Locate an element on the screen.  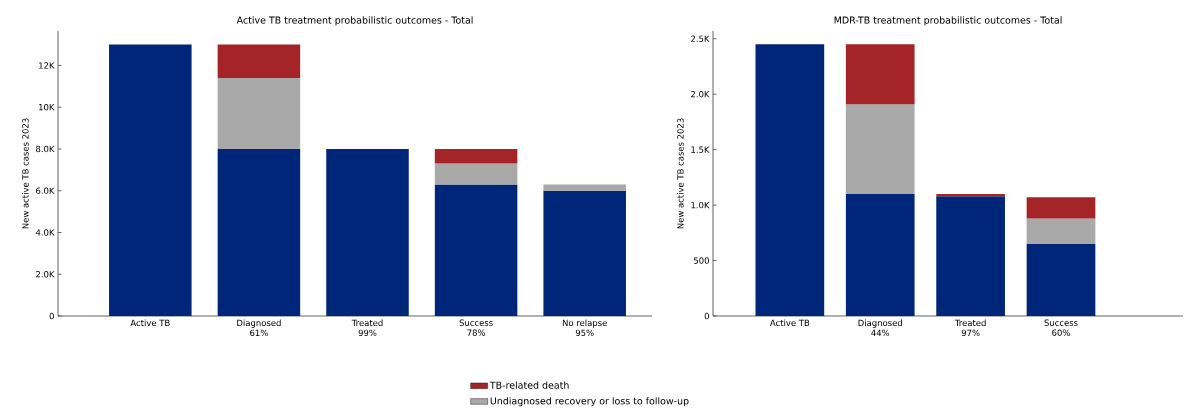
y-tick-label: 4.0K is located at coordinates (45, 232).